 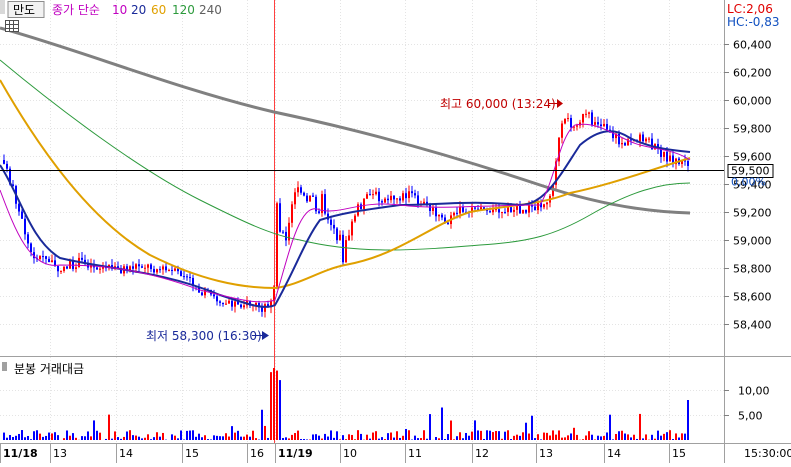 What do you see at coordinates (752, 297) in the screenshot?
I see `price-tick-label: 58,600` at bounding box center [752, 297].